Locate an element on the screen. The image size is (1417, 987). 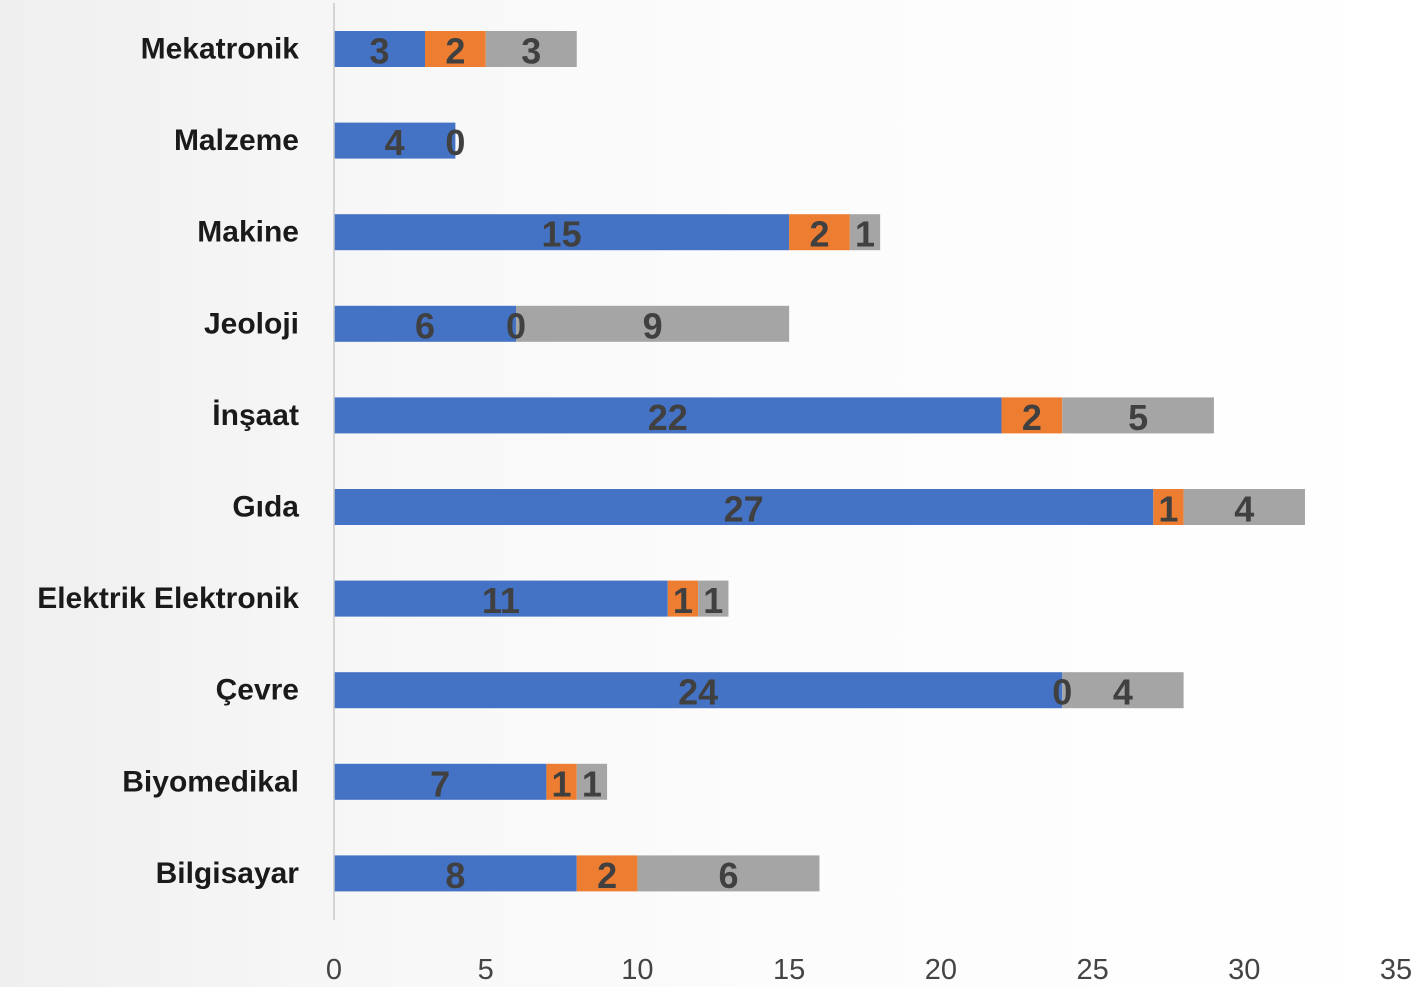
x-tick-label: 25 is located at coordinates (1092, 970).